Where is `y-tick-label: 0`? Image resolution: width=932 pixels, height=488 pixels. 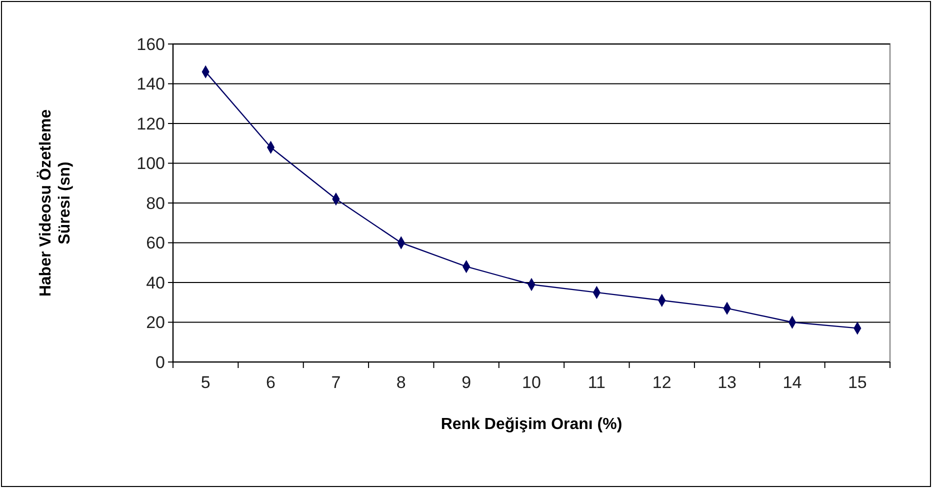 y-tick-label: 0 is located at coordinates (160, 362).